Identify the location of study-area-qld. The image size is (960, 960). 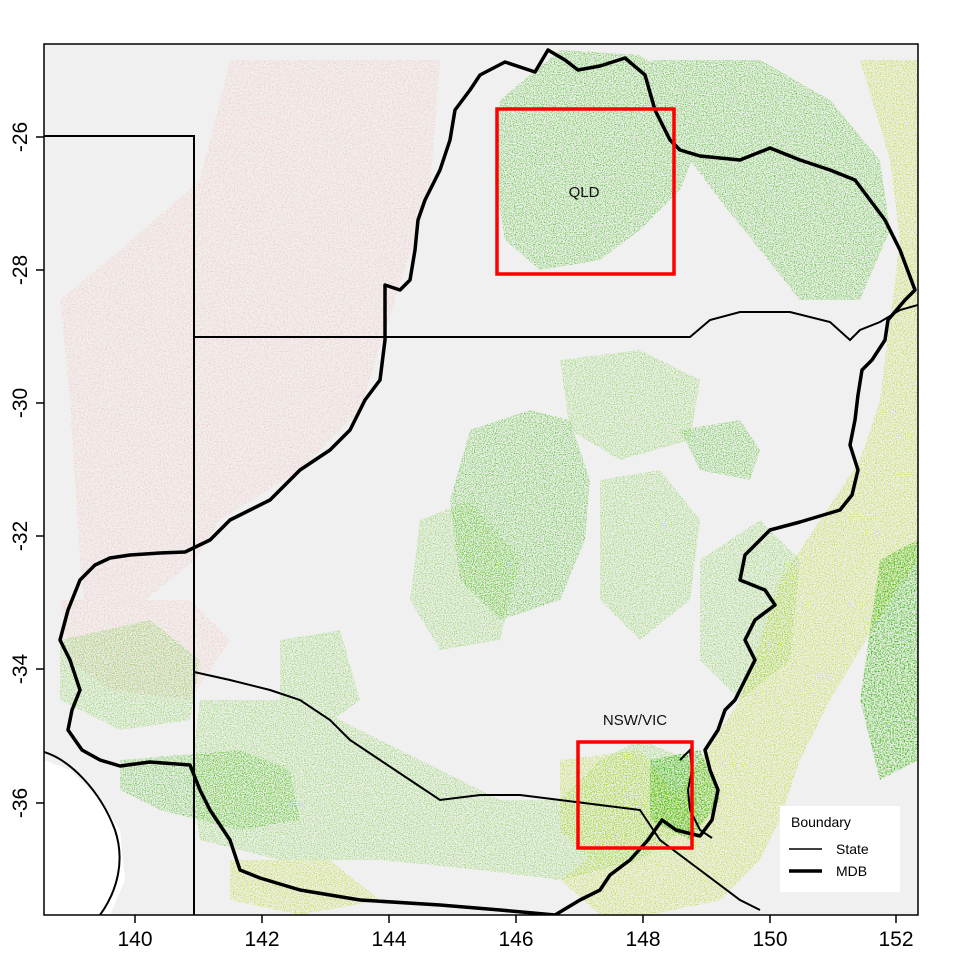
(585, 191).